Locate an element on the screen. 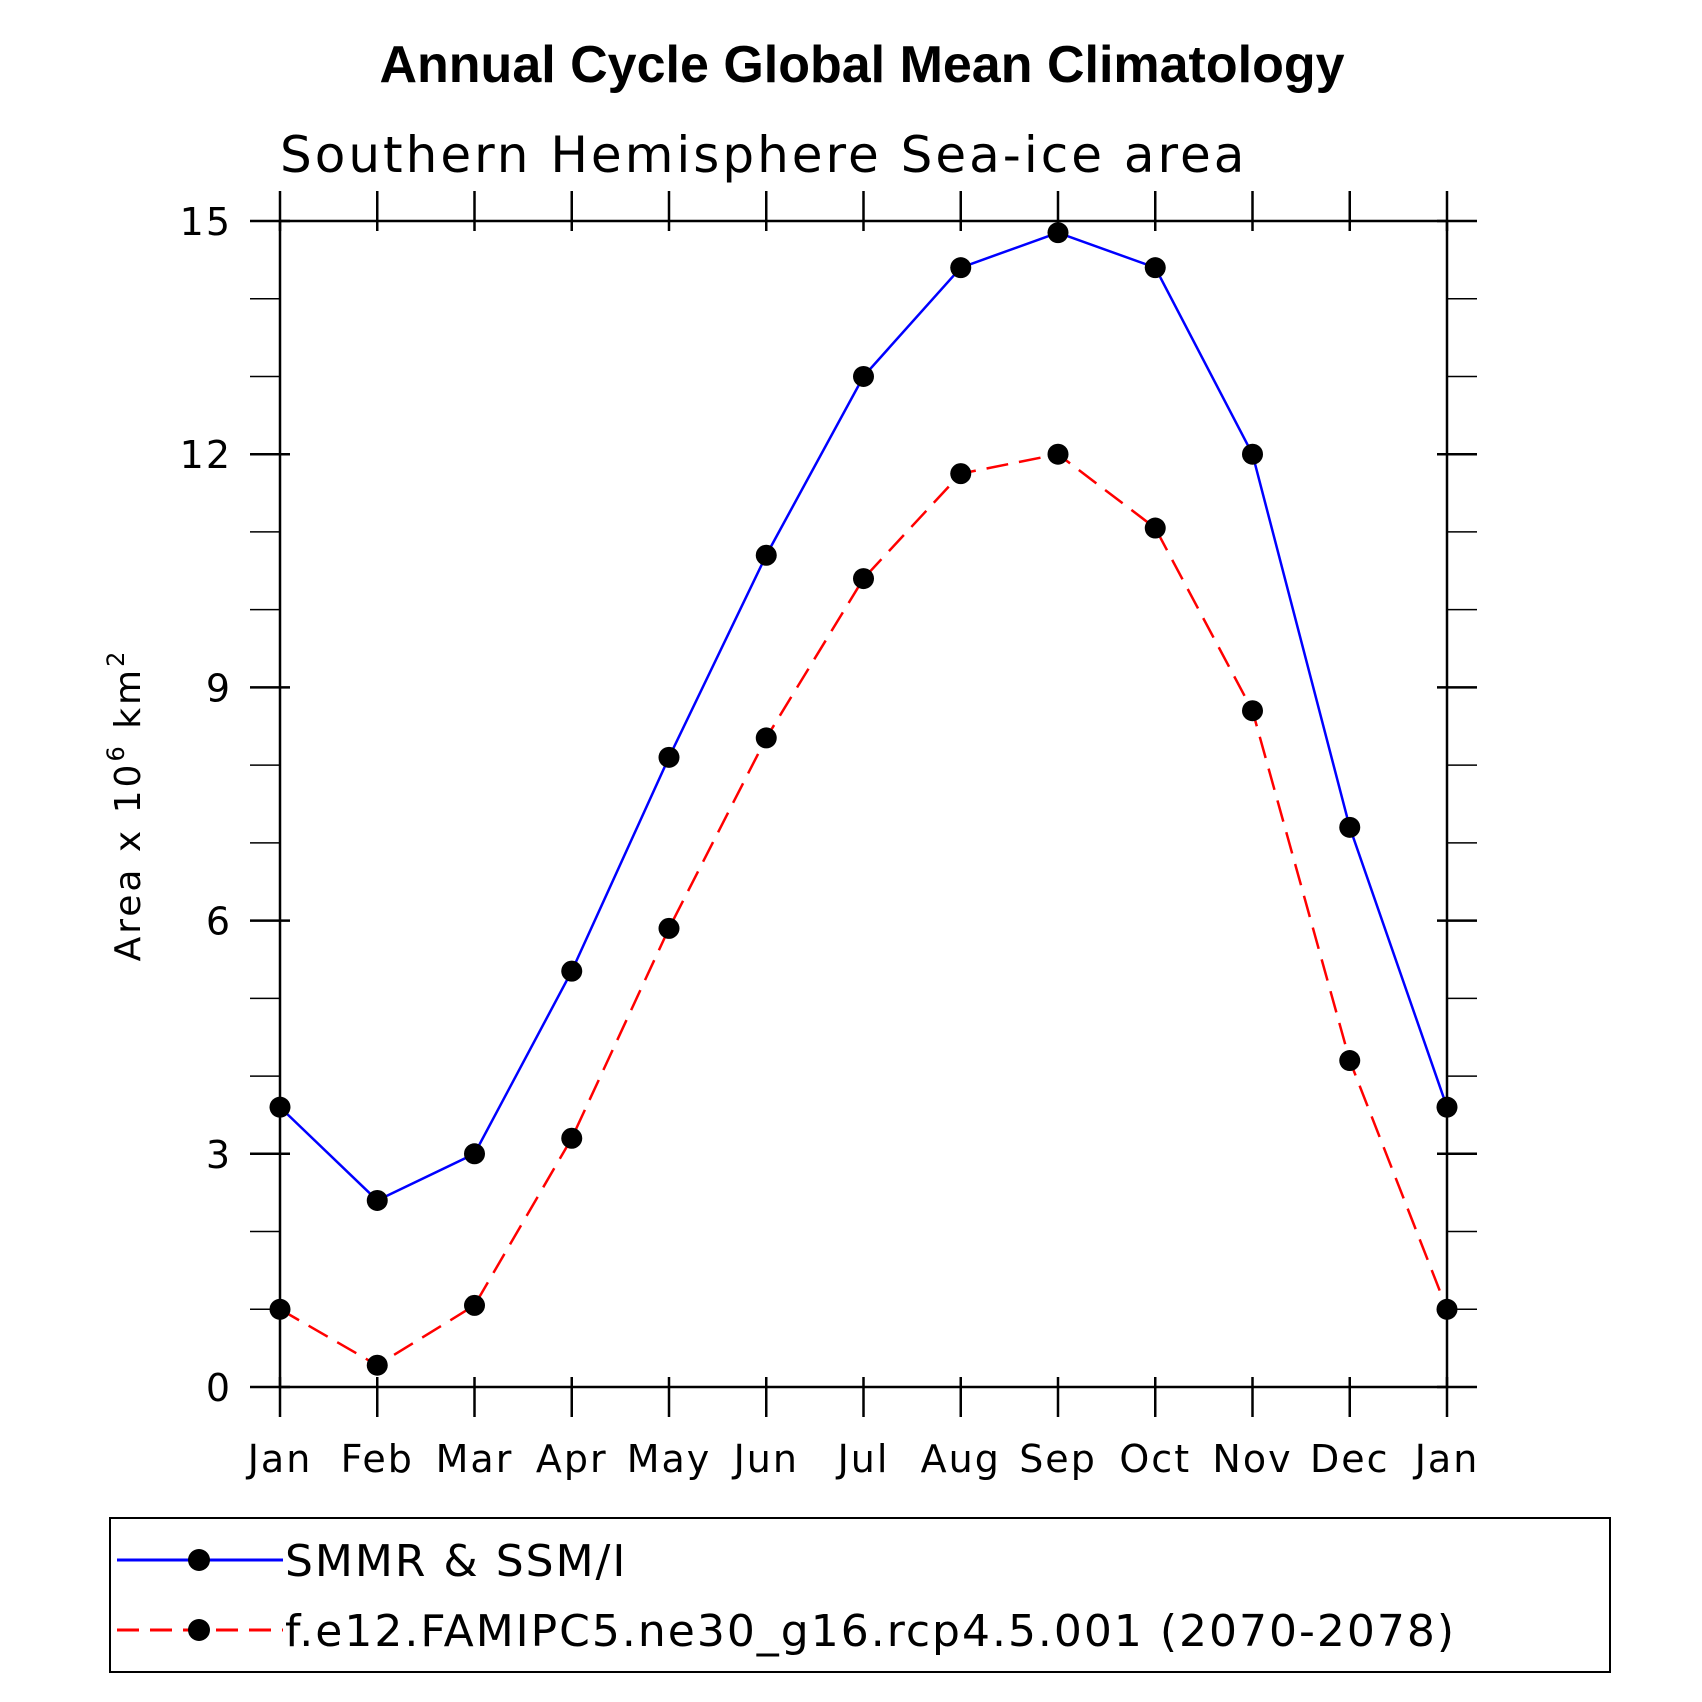 This screenshot has height=1702, width=1702. y-axis-label-exp2: 2 is located at coordinates (116, 658).